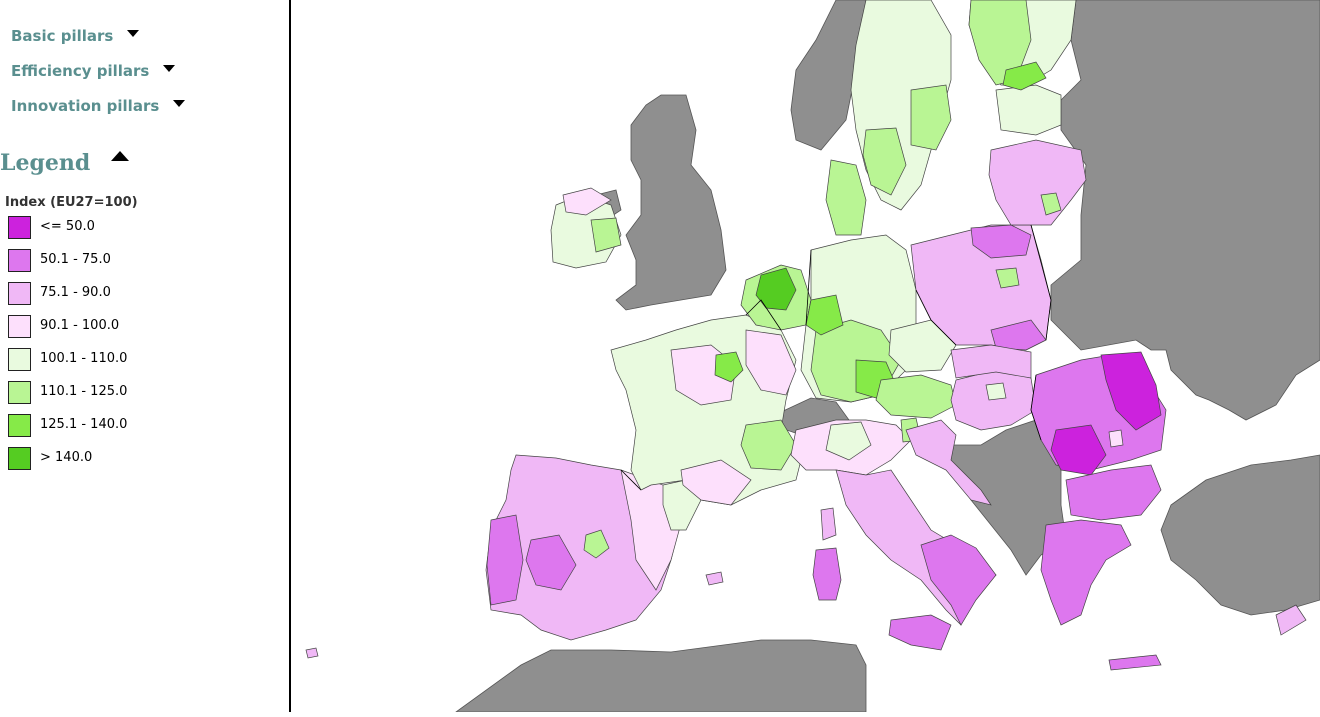 This screenshot has height=717, width=1320. I want to click on region-portugal, so click(505, 560).